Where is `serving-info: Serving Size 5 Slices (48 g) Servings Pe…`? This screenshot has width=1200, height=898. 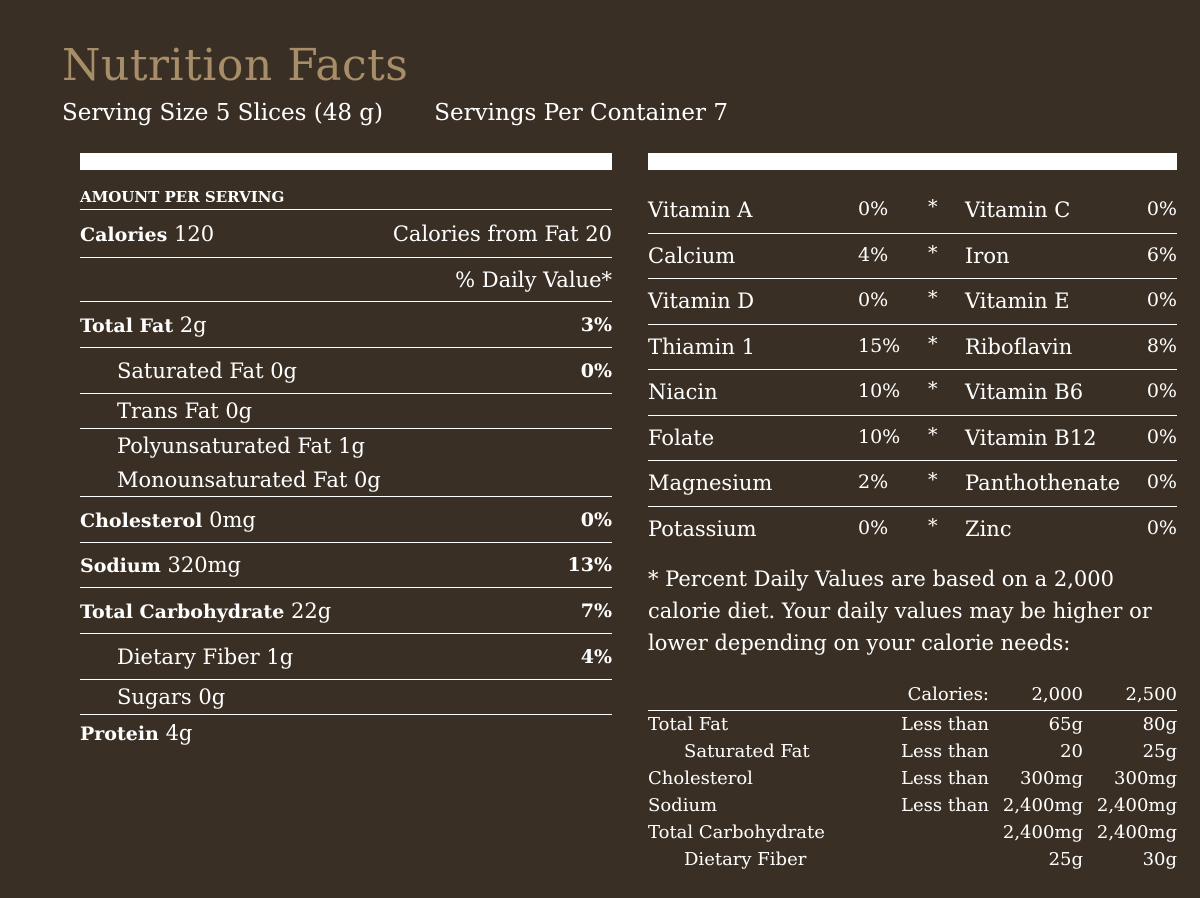 serving-info: Serving Size 5 Slices (48 g) Servings Pe… is located at coordinates (395, 113).